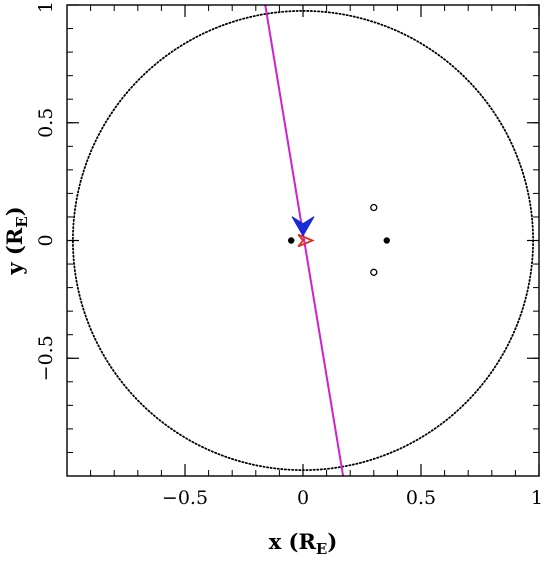 The width and height of the screenshot is (543, 563). I want to click on x-tick-label: 1, so click(537, 498).